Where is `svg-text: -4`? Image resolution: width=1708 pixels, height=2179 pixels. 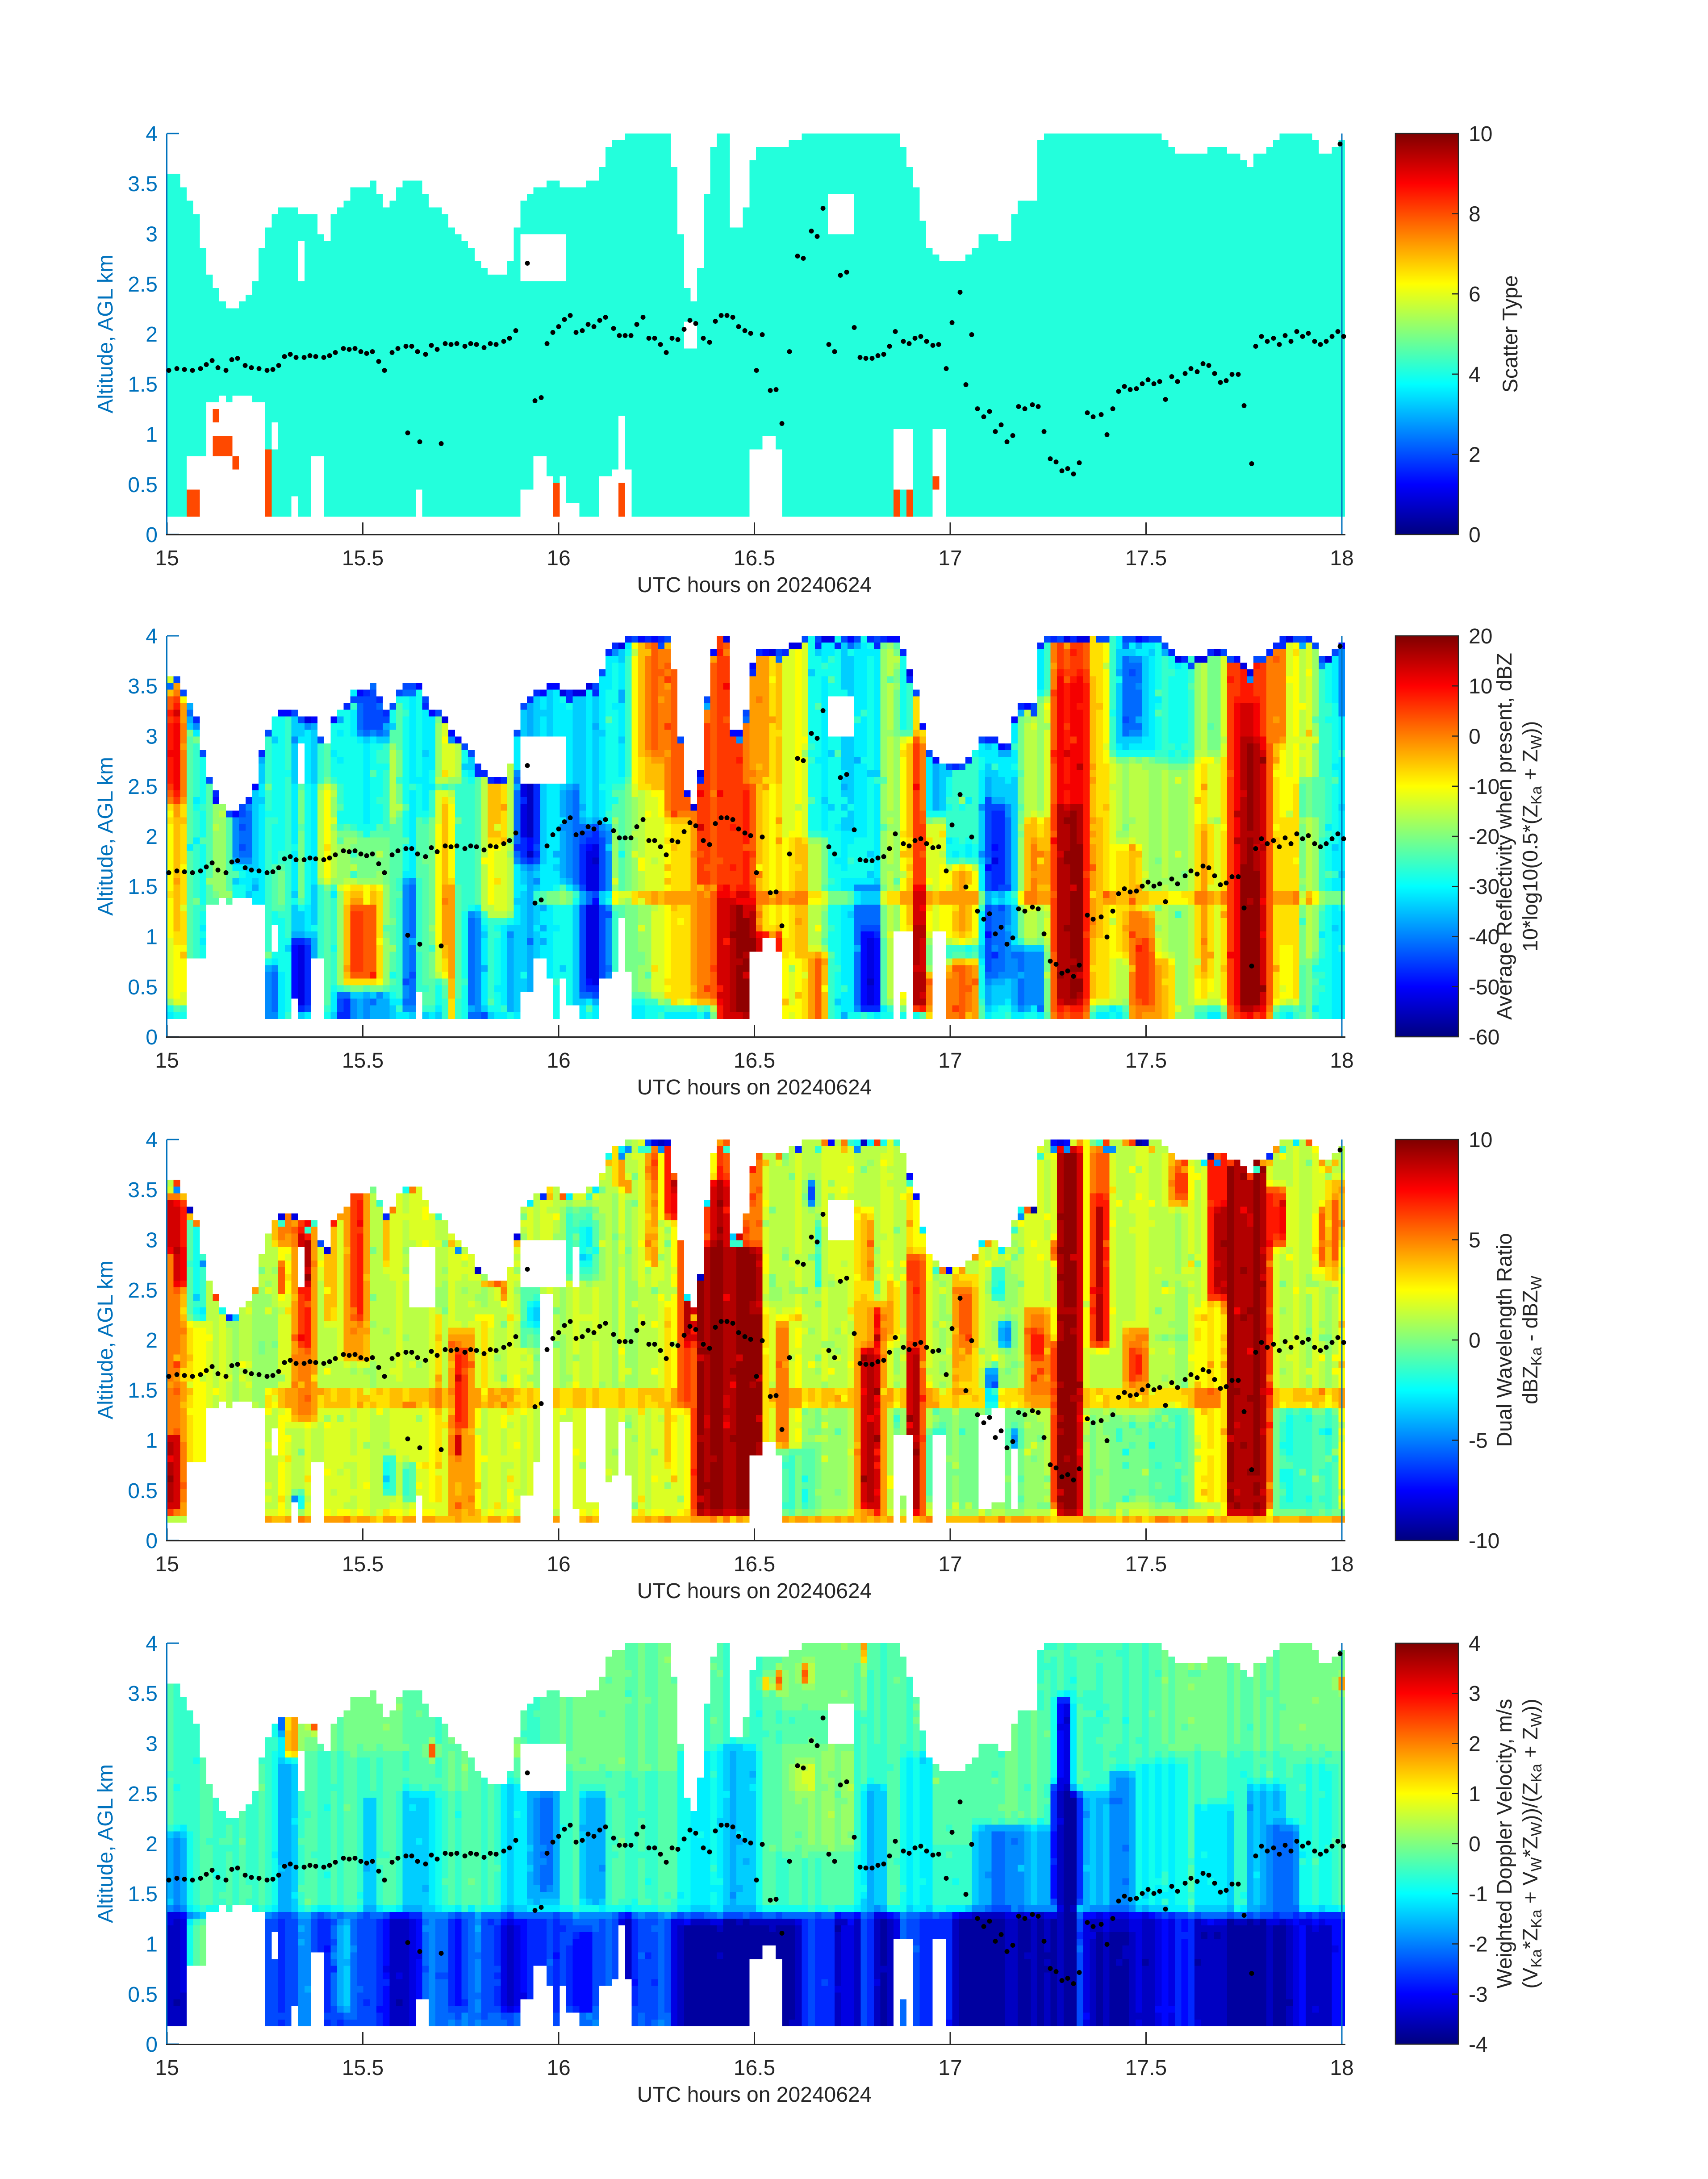
svg-text: -4 is located at coordinates (1478, 2045).